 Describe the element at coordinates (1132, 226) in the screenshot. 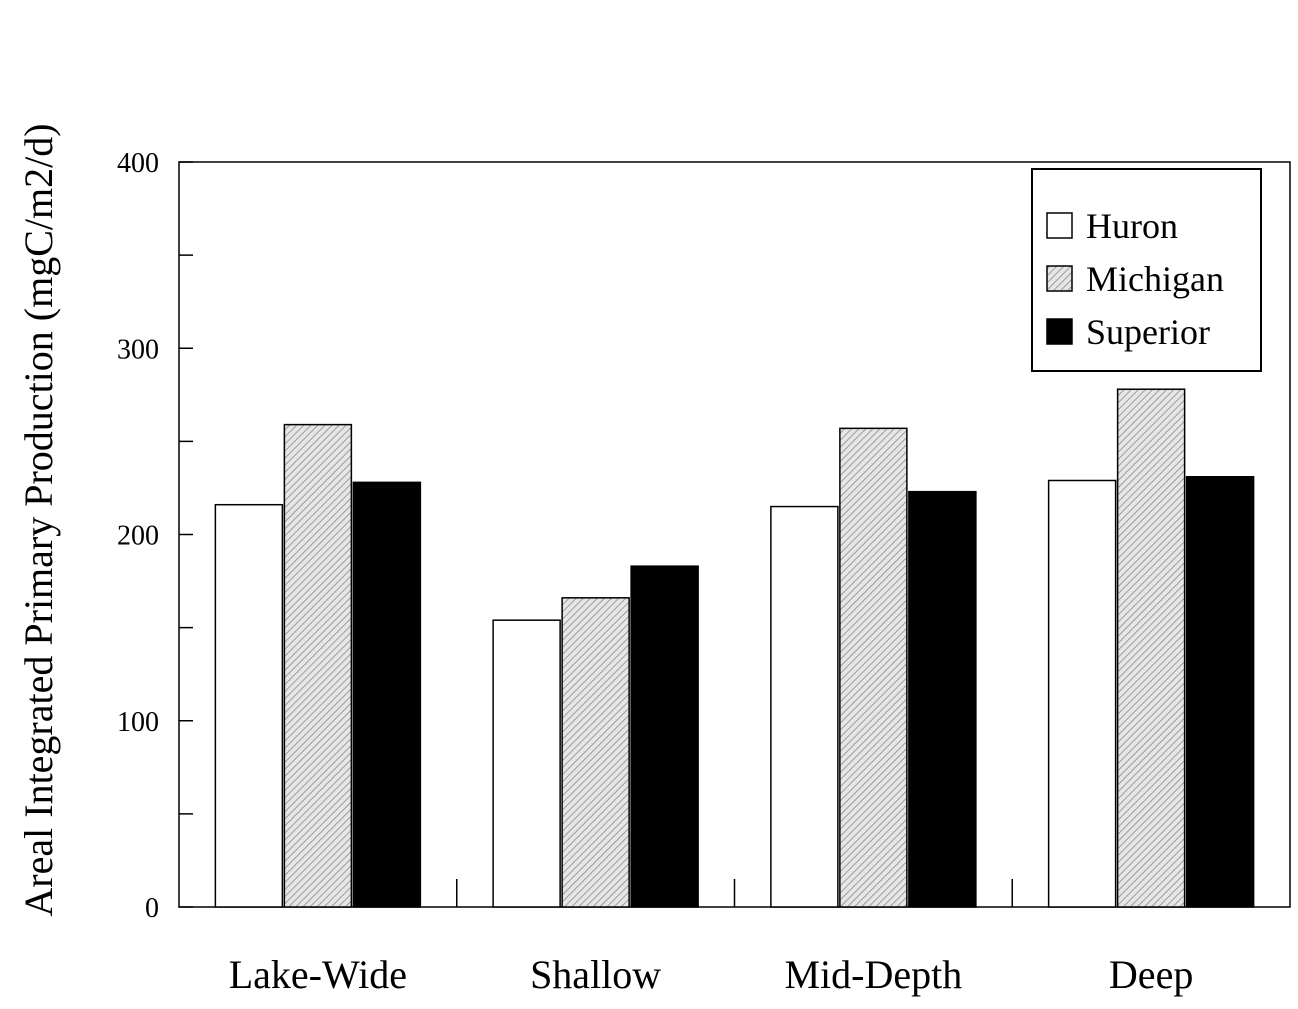

I see `legend-label-huron: Huron` at that location.